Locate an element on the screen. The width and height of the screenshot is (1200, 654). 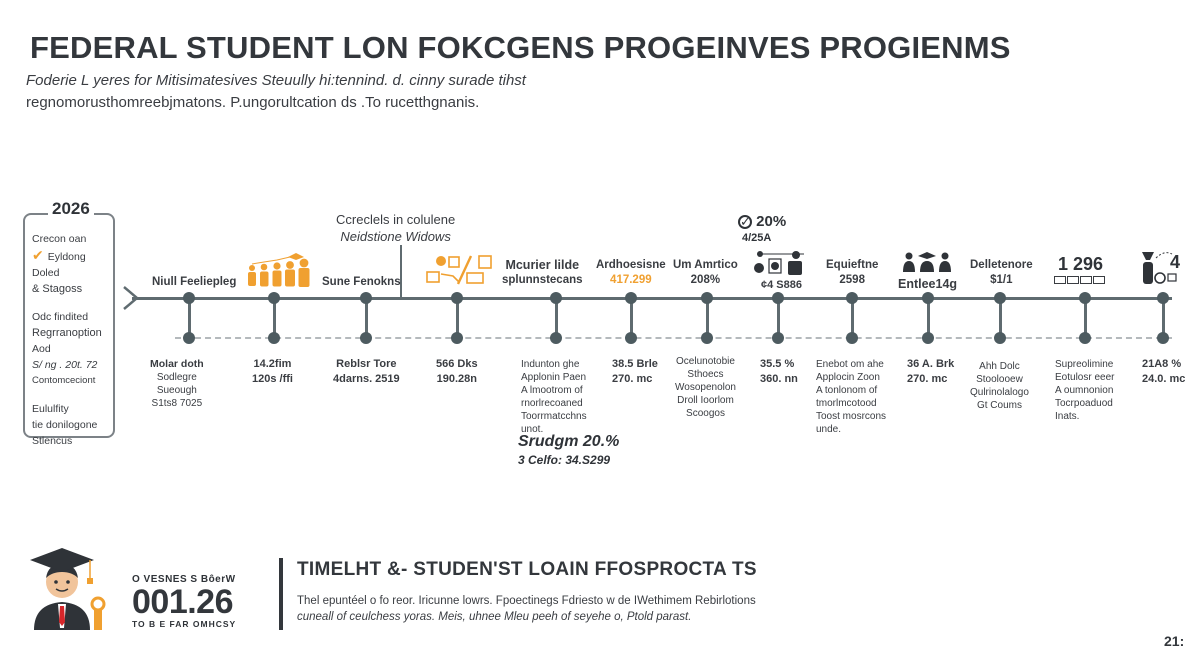
milestone-8-top-value: ¢4 S886 is located at coordinates (781, 285).